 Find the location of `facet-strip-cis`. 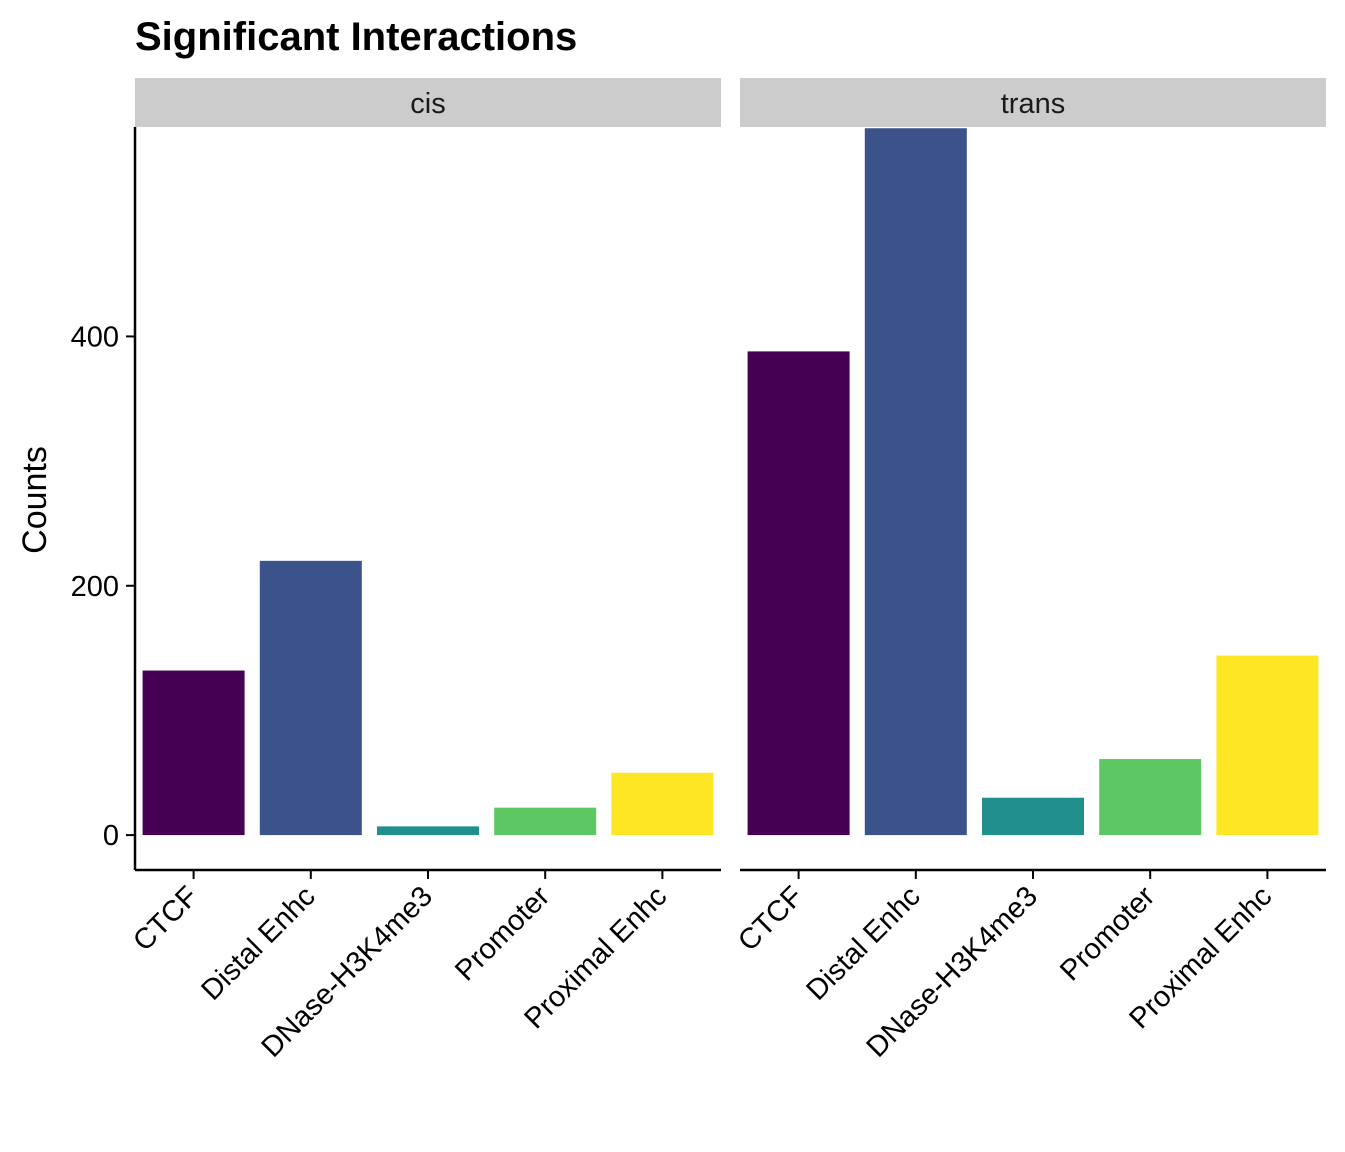

facet-strip-cis is located at coordinates (428, 102).